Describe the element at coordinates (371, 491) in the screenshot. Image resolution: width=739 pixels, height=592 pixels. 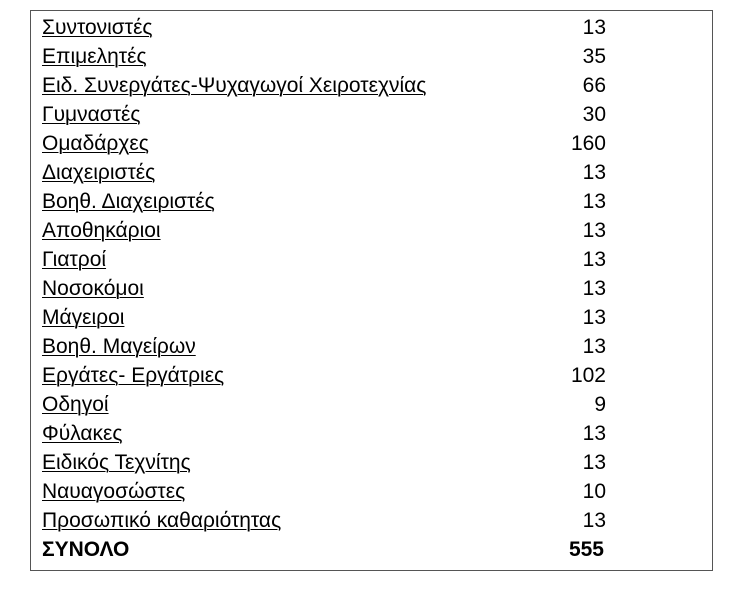
I see `table-row: Ναυαγοσώστες 10` at that location.